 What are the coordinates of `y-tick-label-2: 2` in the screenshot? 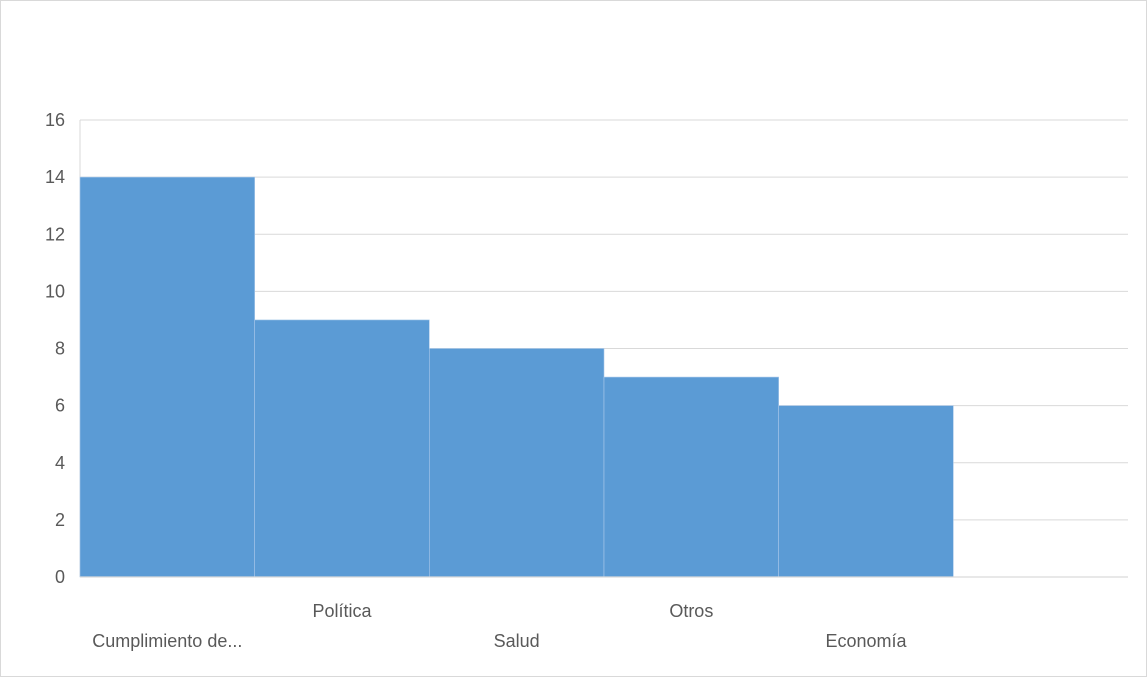 It's located at (60, 520).